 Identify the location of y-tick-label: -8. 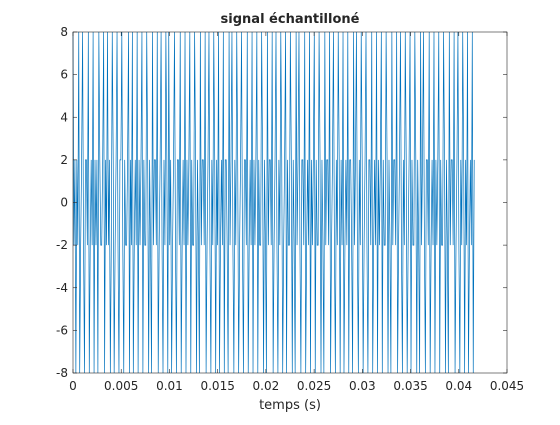
(62, 373).